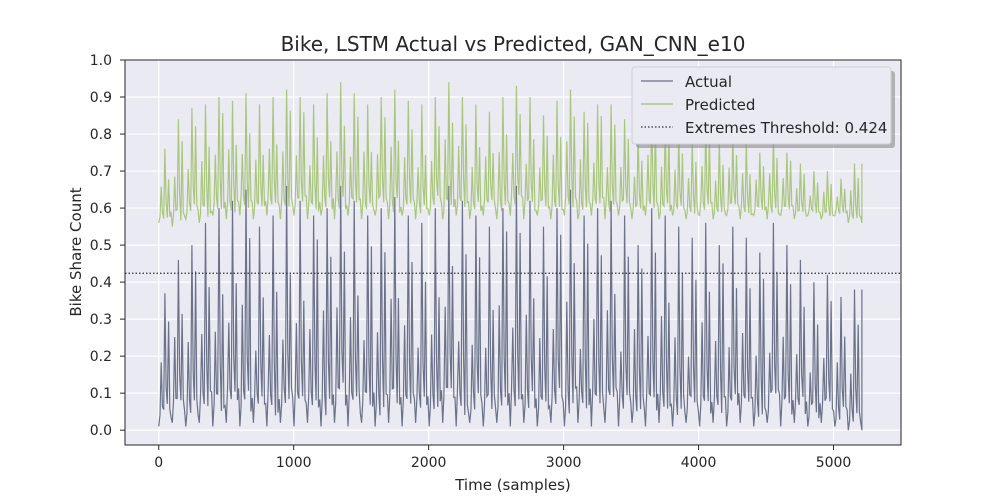 Image resolution: width=1000 pixels, height=500 pixels. I want to click on legend-box, so click(761, 105).